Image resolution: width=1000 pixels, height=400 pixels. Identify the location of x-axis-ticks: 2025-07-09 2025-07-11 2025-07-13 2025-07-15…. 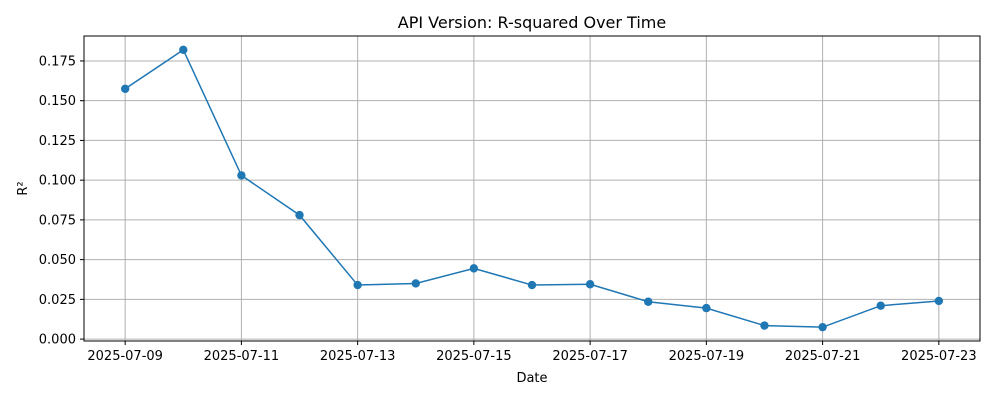
(532, 352).